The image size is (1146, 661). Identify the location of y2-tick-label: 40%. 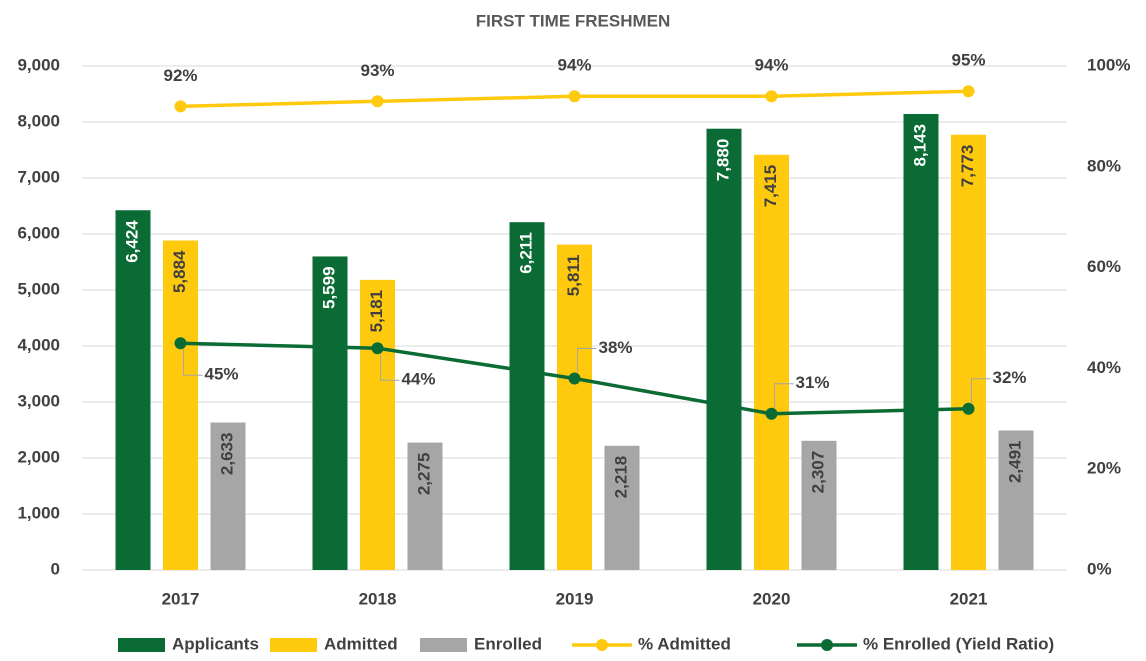
(1104, 367).